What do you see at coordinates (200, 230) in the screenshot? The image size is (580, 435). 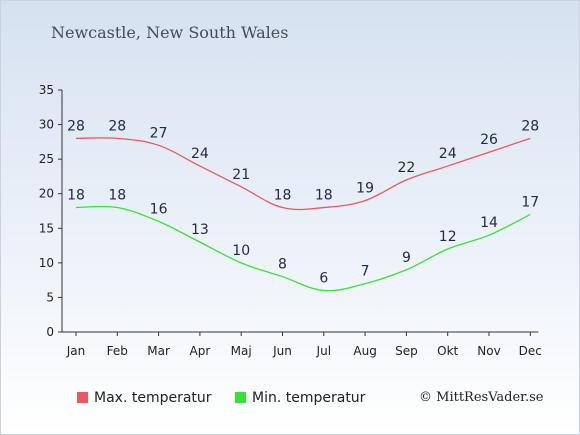 I see `min-data-label: 13` at bounding box center [200, 230].